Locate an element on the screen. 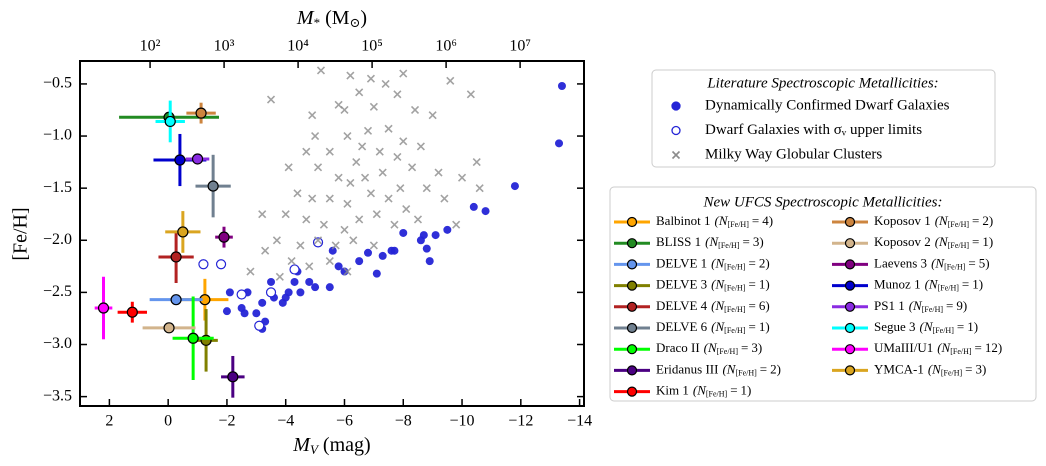 The height and width of the screenshot is (466, 1046). y-axis-label: [Fe/H] is located at coordinates (21, 233).